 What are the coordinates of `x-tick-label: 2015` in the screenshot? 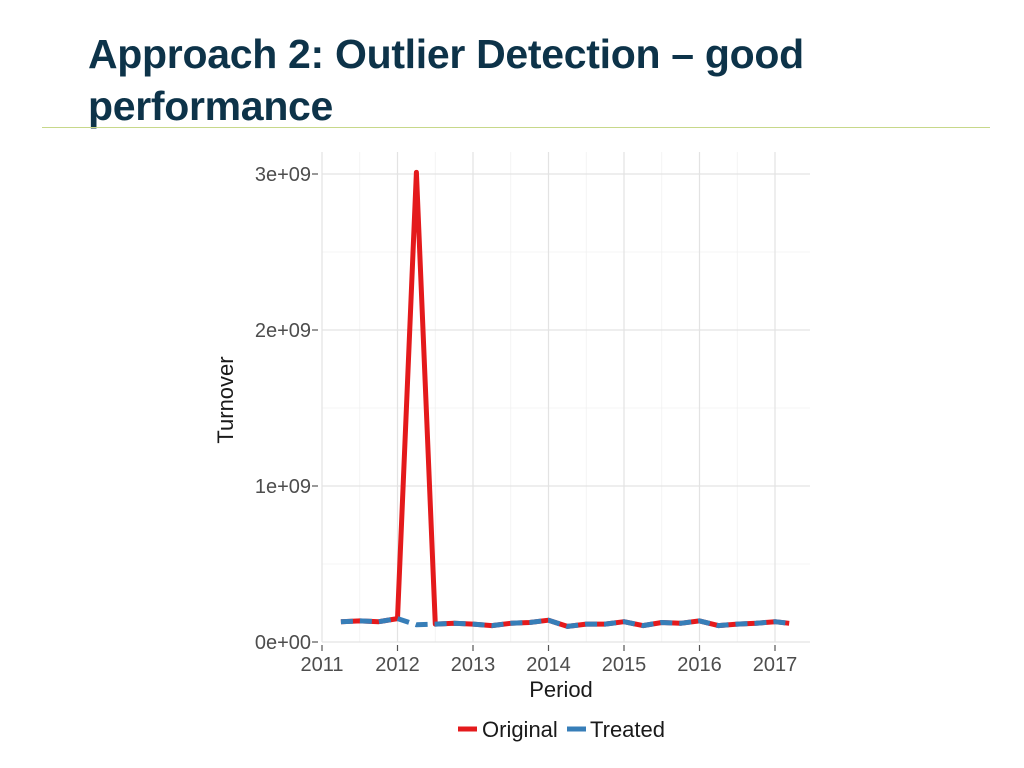 It's located at (624, 665).